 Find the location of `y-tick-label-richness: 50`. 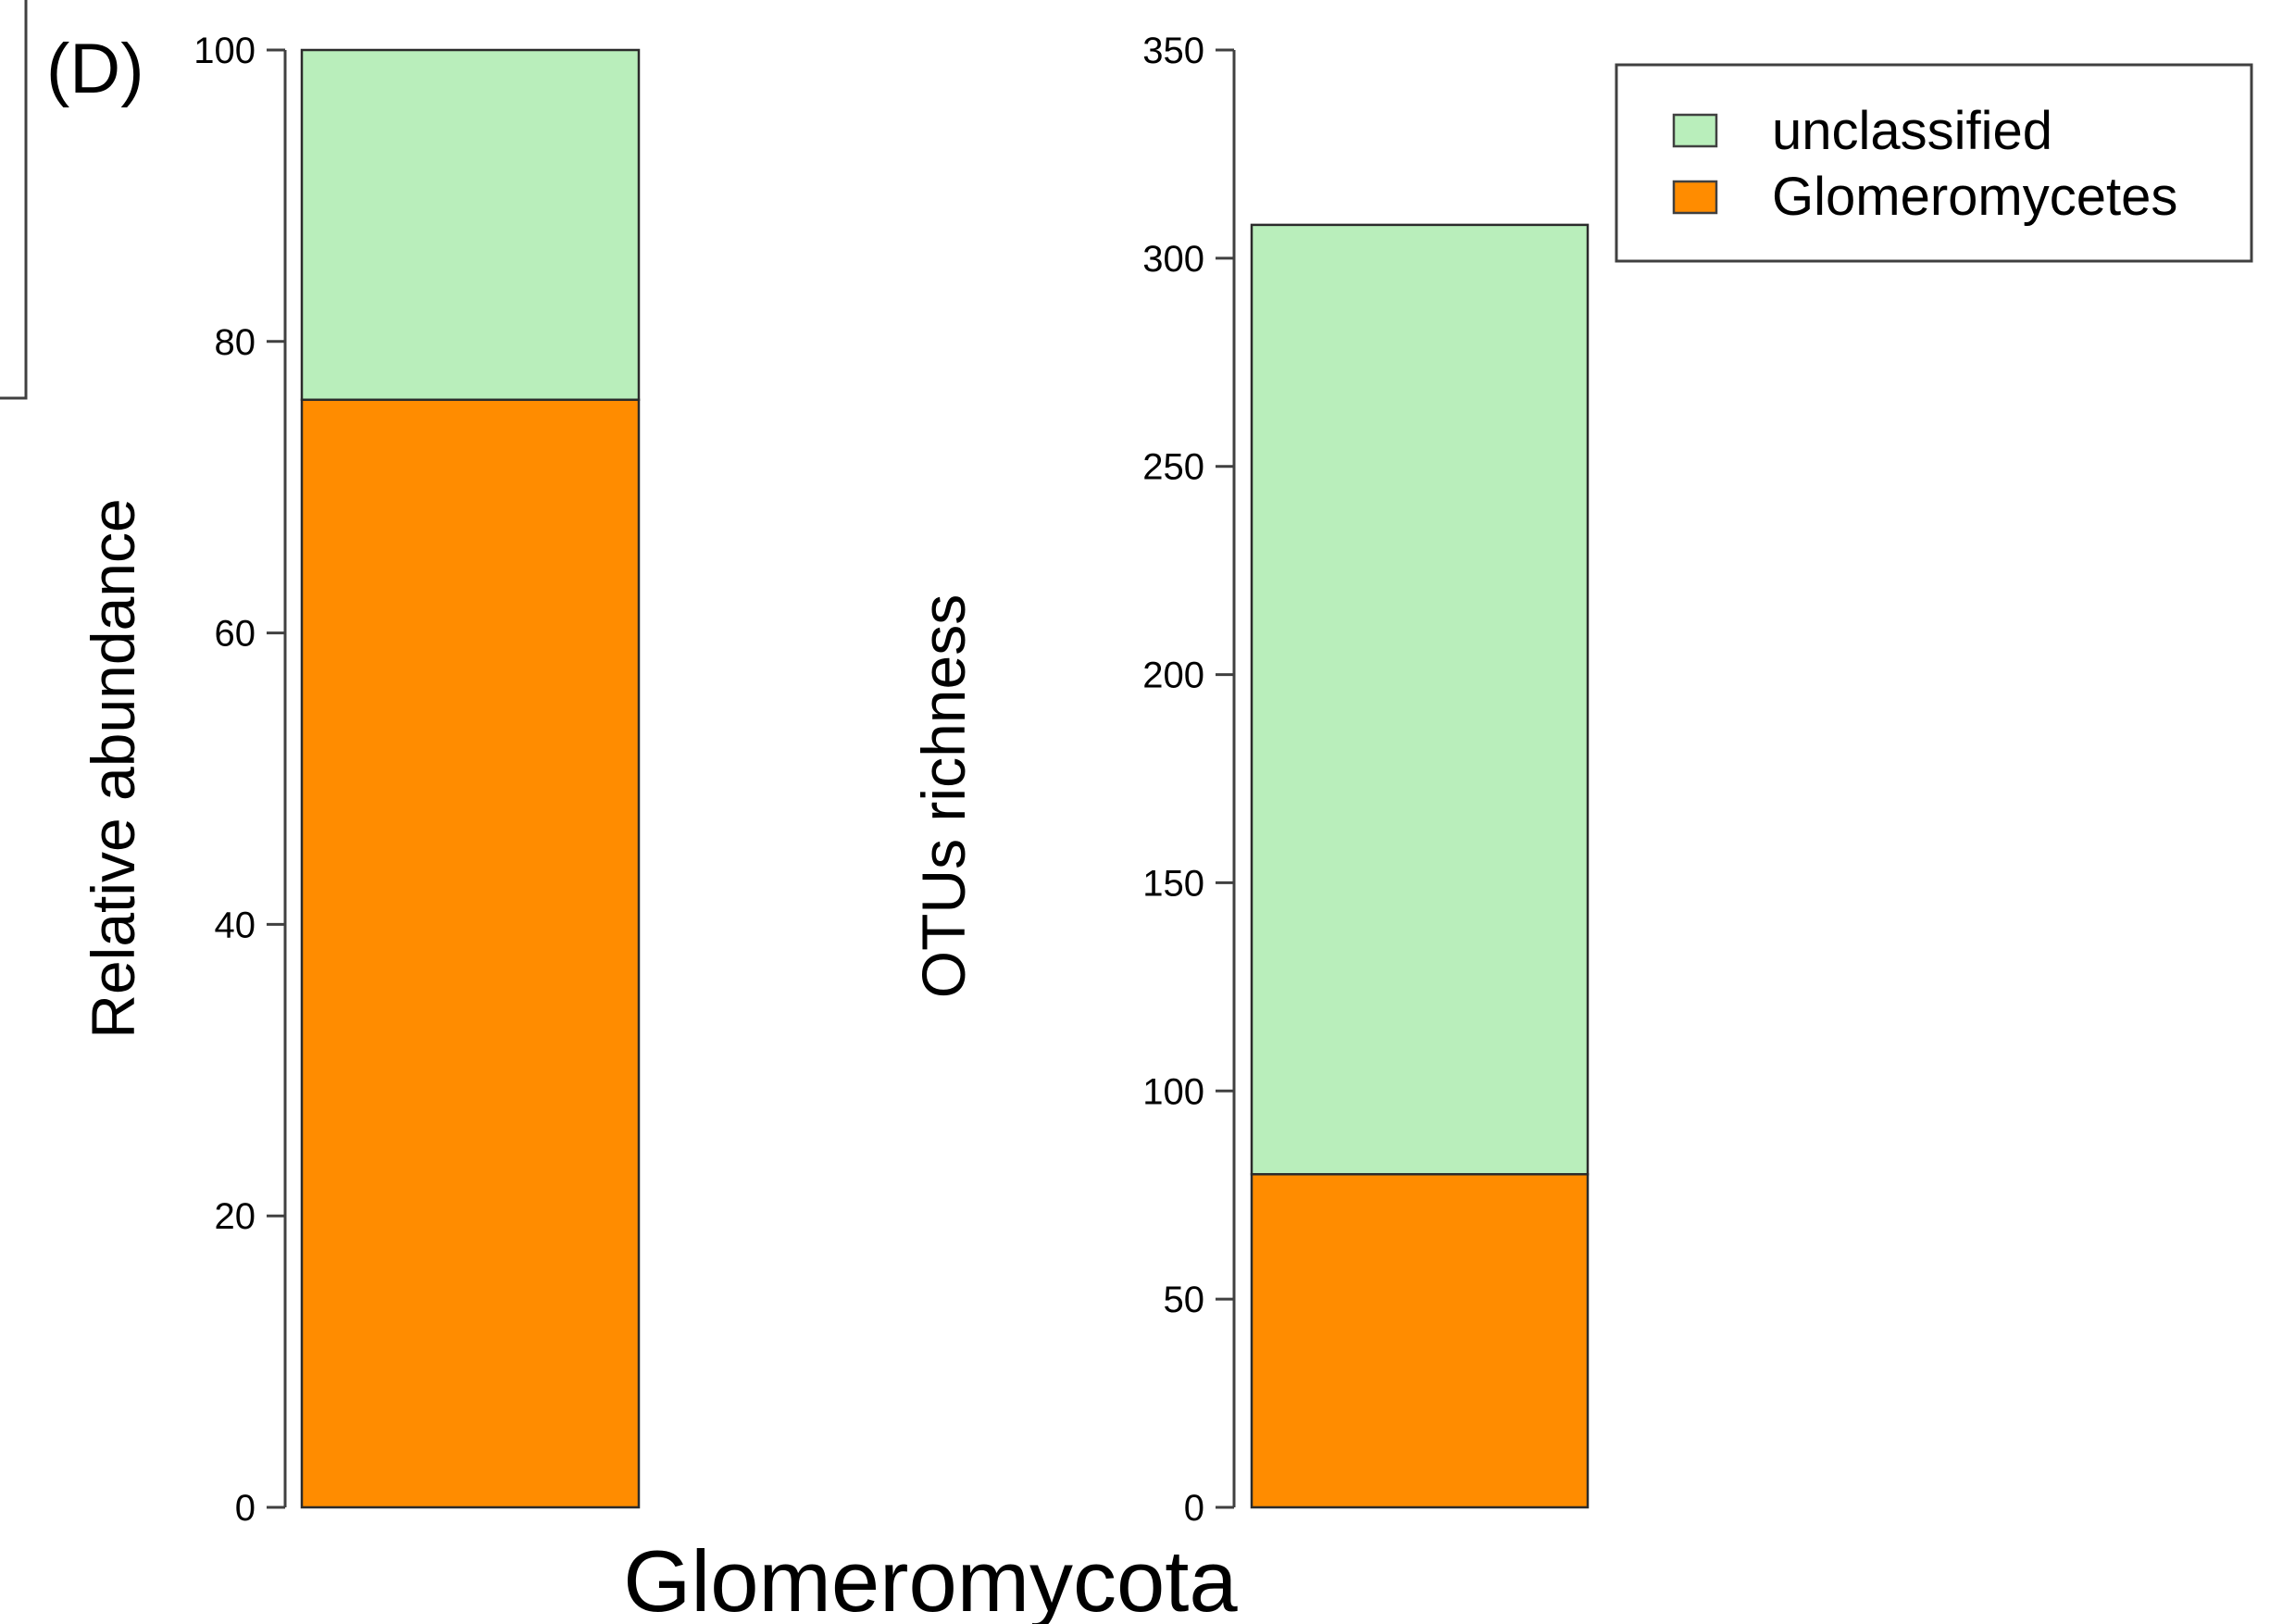

y-tick-label-richness: 50 is located at coordinates (1184, 1300).